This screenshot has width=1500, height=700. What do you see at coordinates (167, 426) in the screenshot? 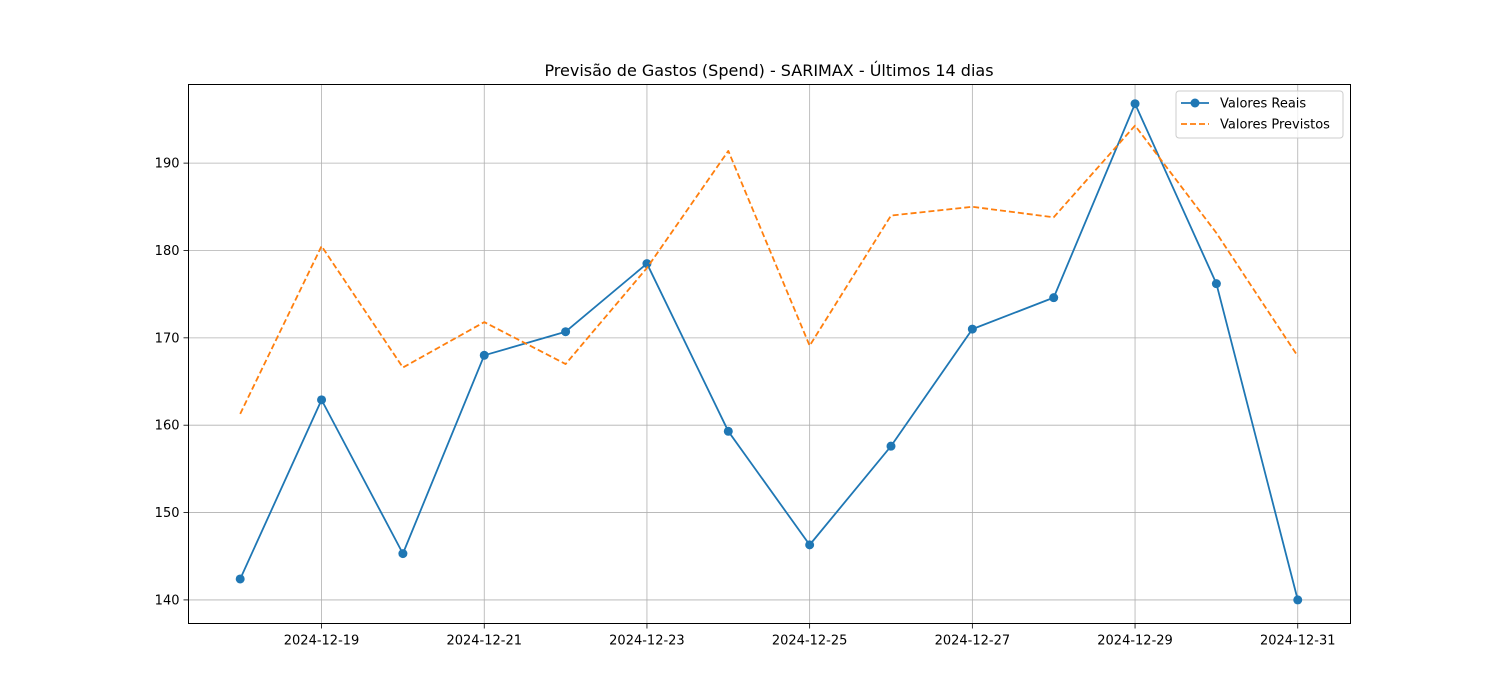
I see `y-tick-label: 160` at bounding box center [167, 426].